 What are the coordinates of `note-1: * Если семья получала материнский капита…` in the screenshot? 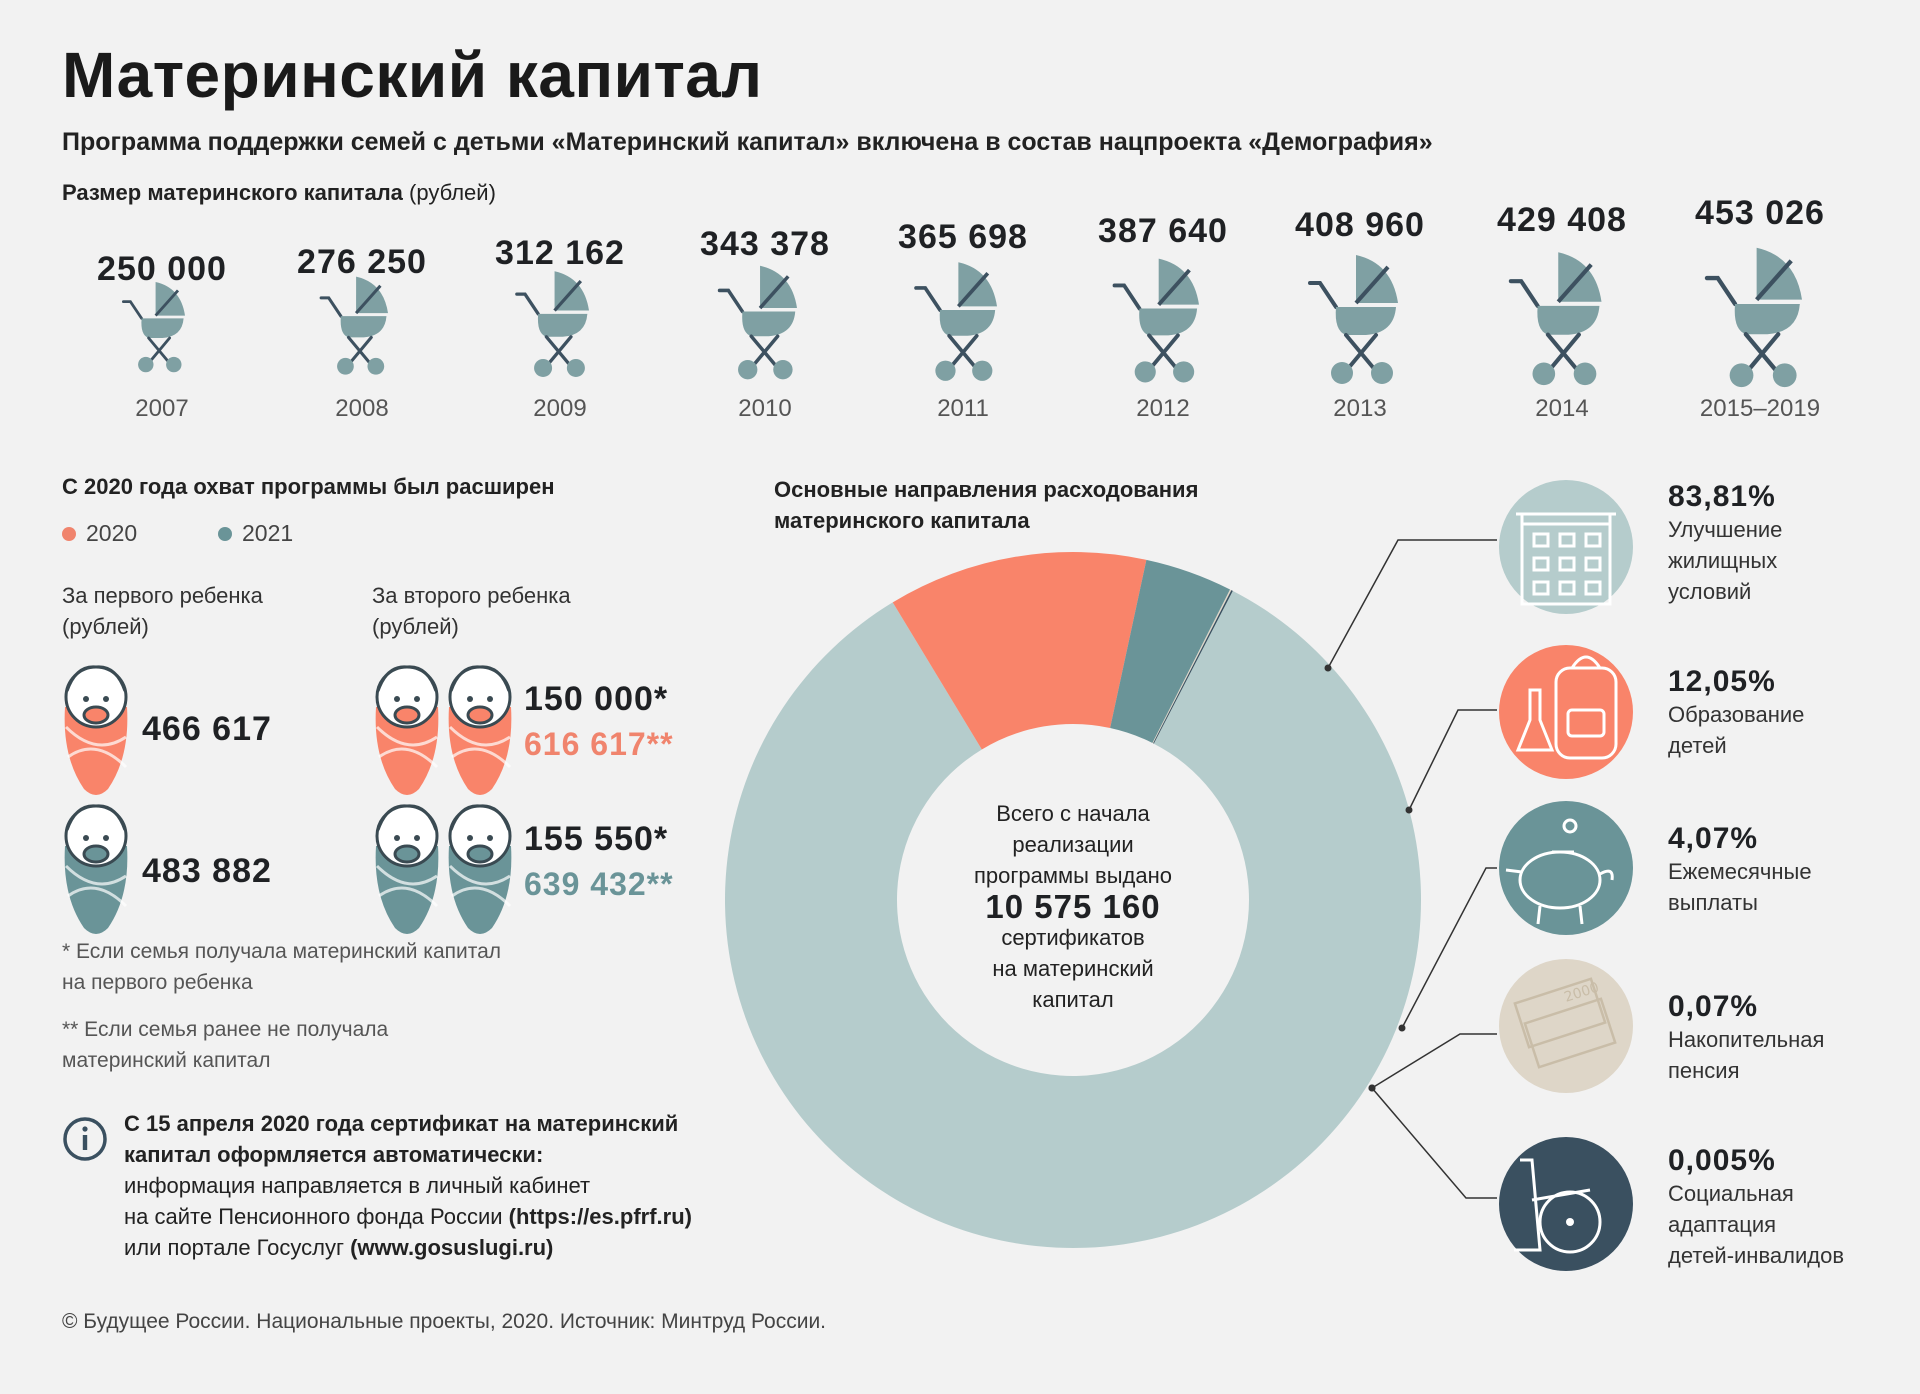 It's located at (281, 967).